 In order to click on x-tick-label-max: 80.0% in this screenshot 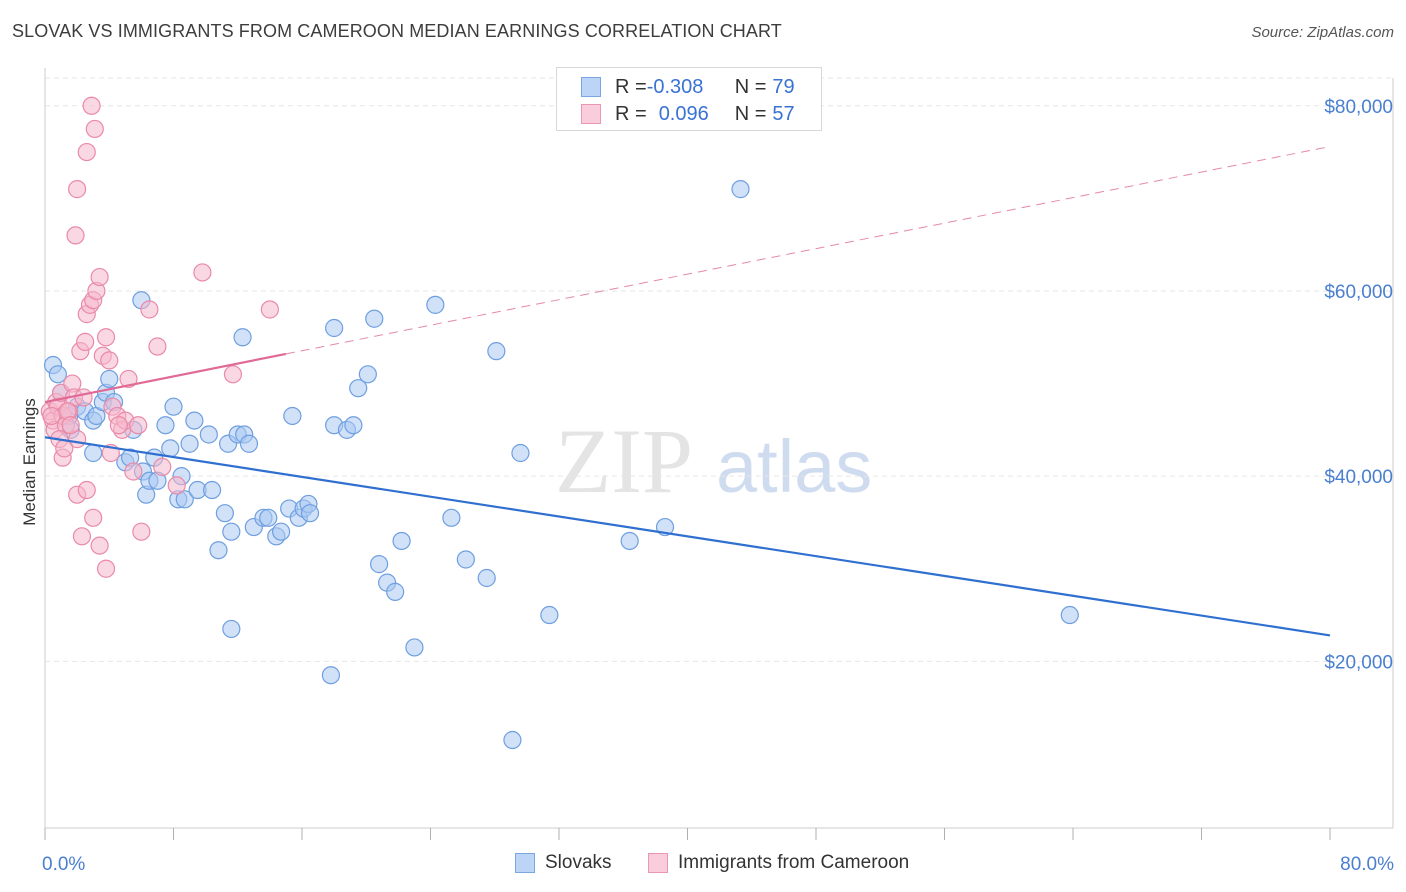, I will do `click(1367, 864)`.